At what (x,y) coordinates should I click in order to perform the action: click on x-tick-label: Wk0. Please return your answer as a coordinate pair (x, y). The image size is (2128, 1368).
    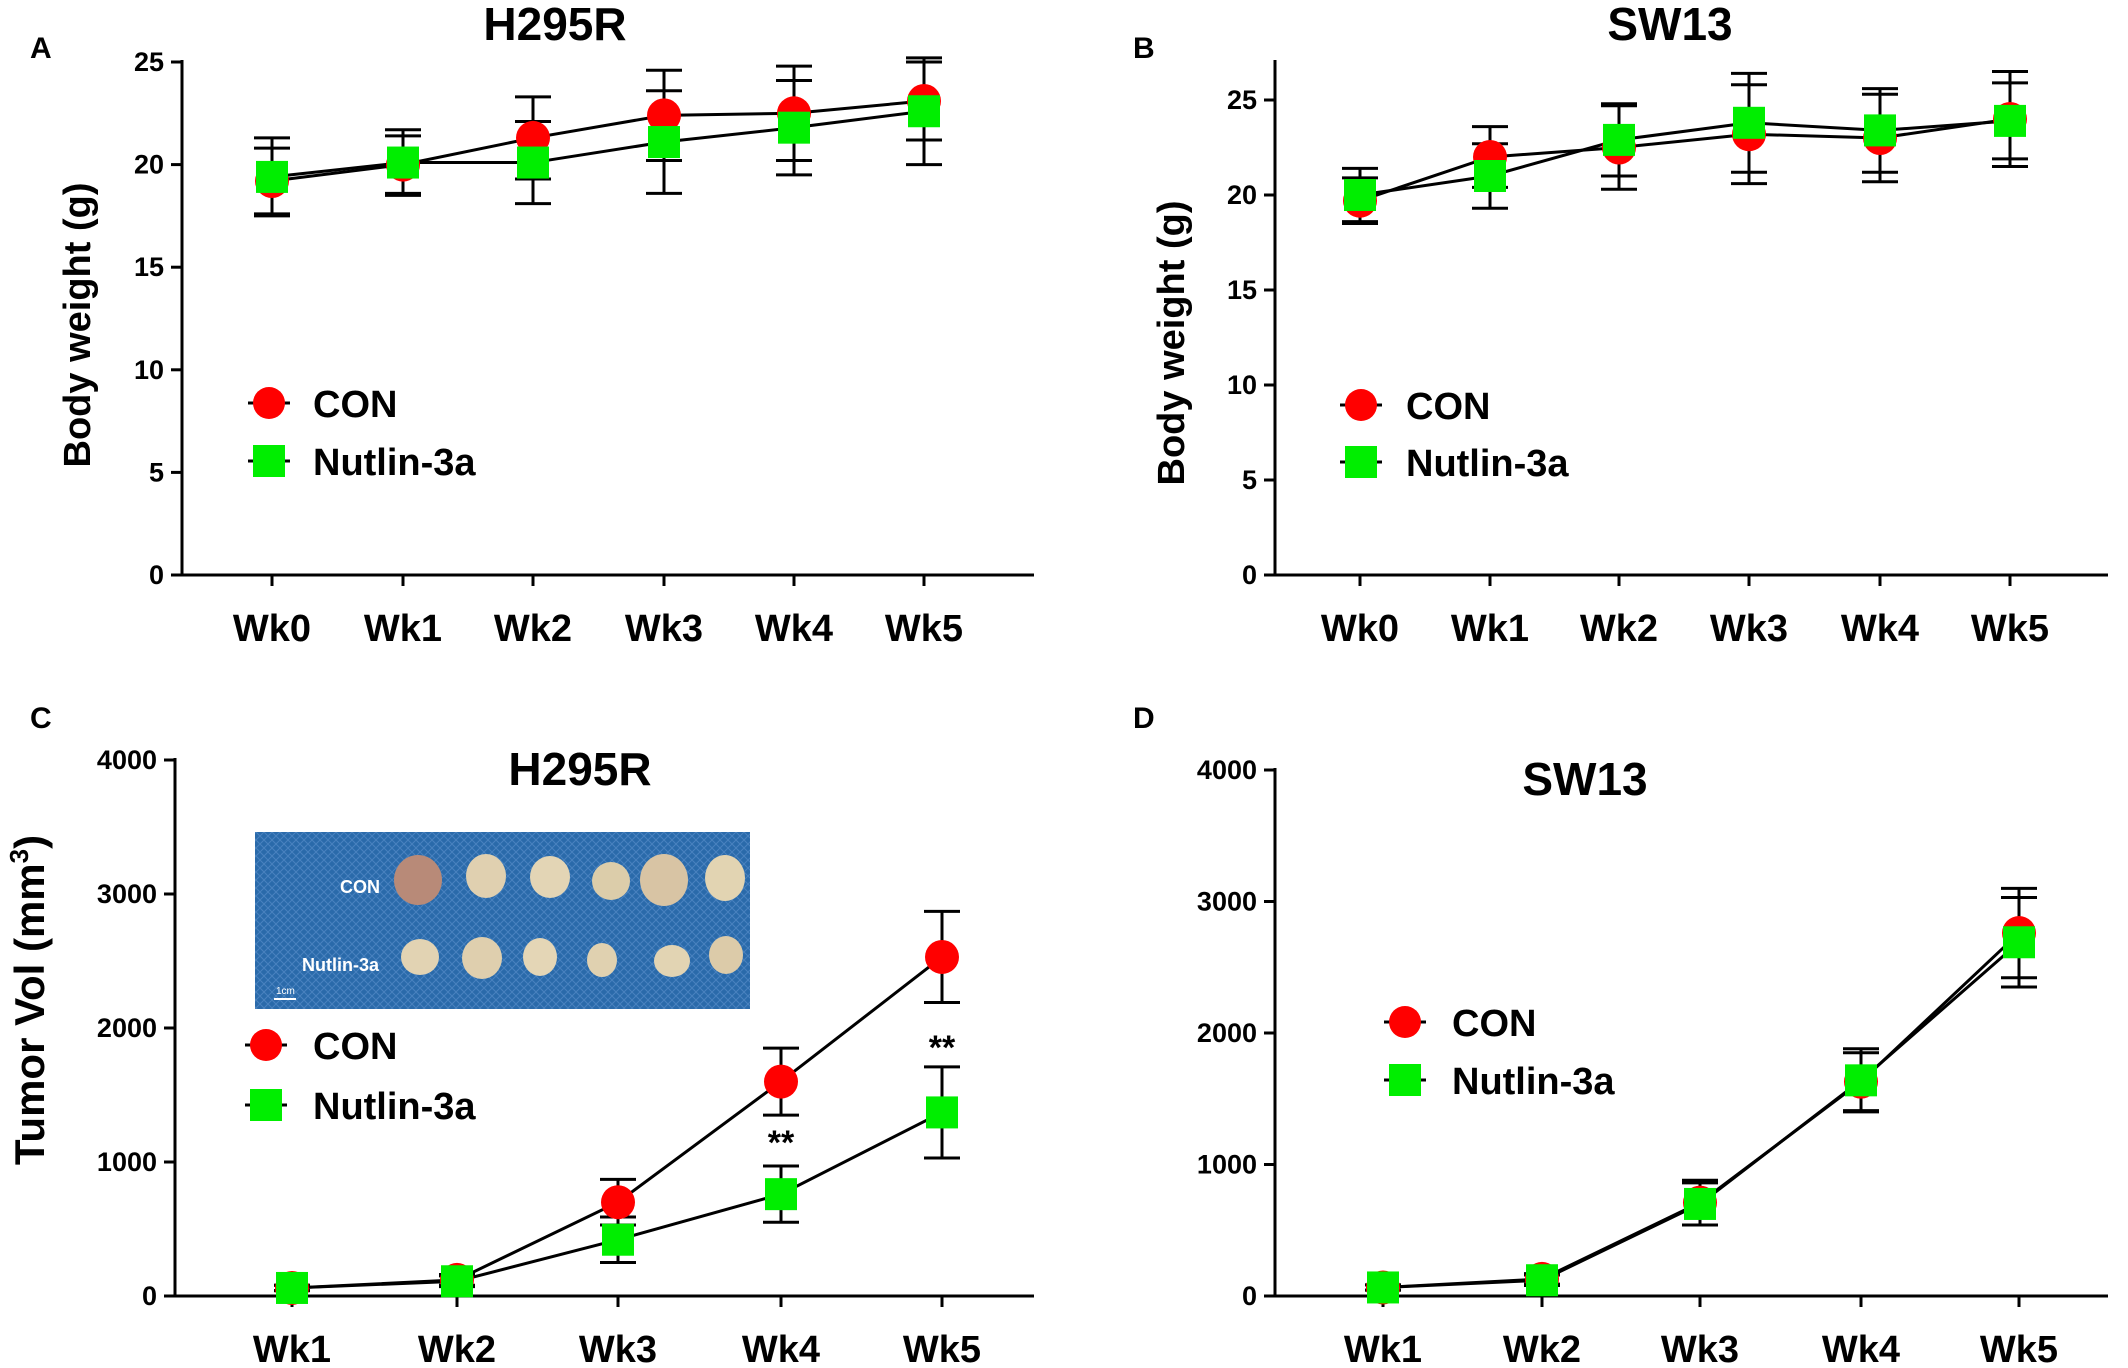
    Looking at the image, I should click on (272, 629).